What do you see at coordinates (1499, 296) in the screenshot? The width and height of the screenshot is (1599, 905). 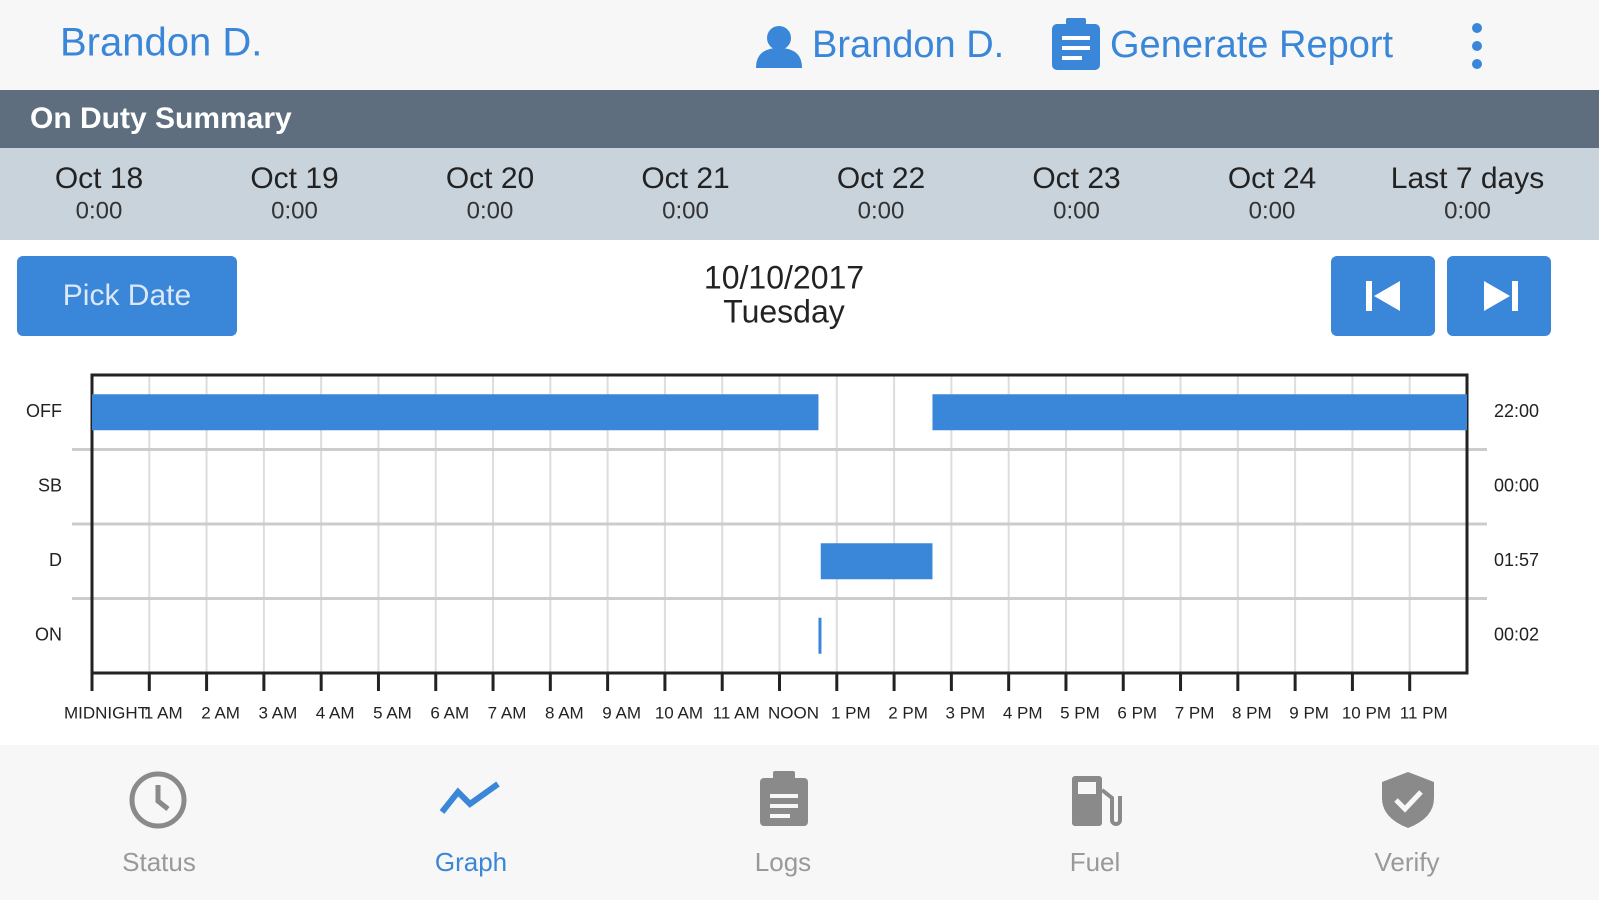 I see `next-button` at bounding box center [1499, 296].